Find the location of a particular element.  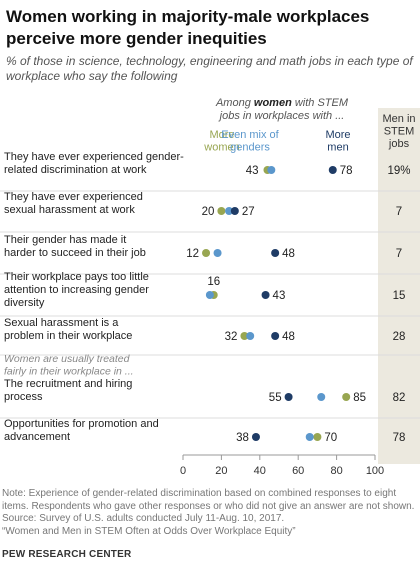

group-header: Among women with STEM is located at coordinates (282, 103).